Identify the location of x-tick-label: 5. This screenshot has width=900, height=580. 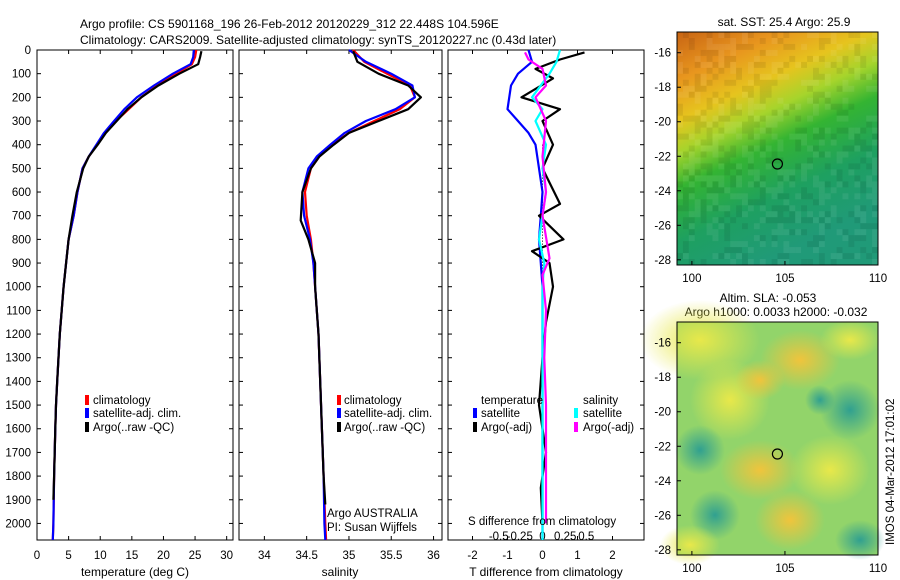
(68, 556).